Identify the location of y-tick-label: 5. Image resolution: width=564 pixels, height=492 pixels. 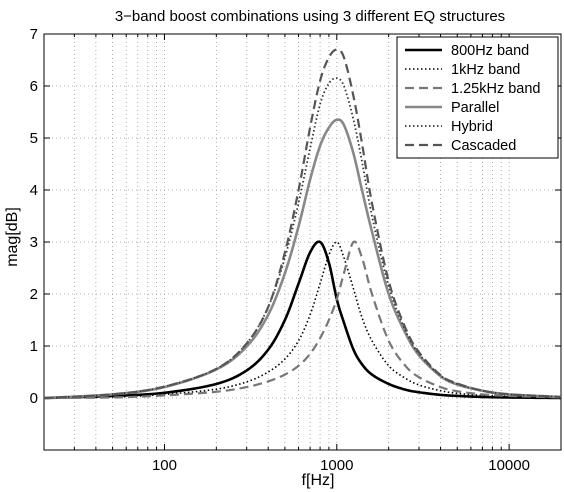
(34, 138).